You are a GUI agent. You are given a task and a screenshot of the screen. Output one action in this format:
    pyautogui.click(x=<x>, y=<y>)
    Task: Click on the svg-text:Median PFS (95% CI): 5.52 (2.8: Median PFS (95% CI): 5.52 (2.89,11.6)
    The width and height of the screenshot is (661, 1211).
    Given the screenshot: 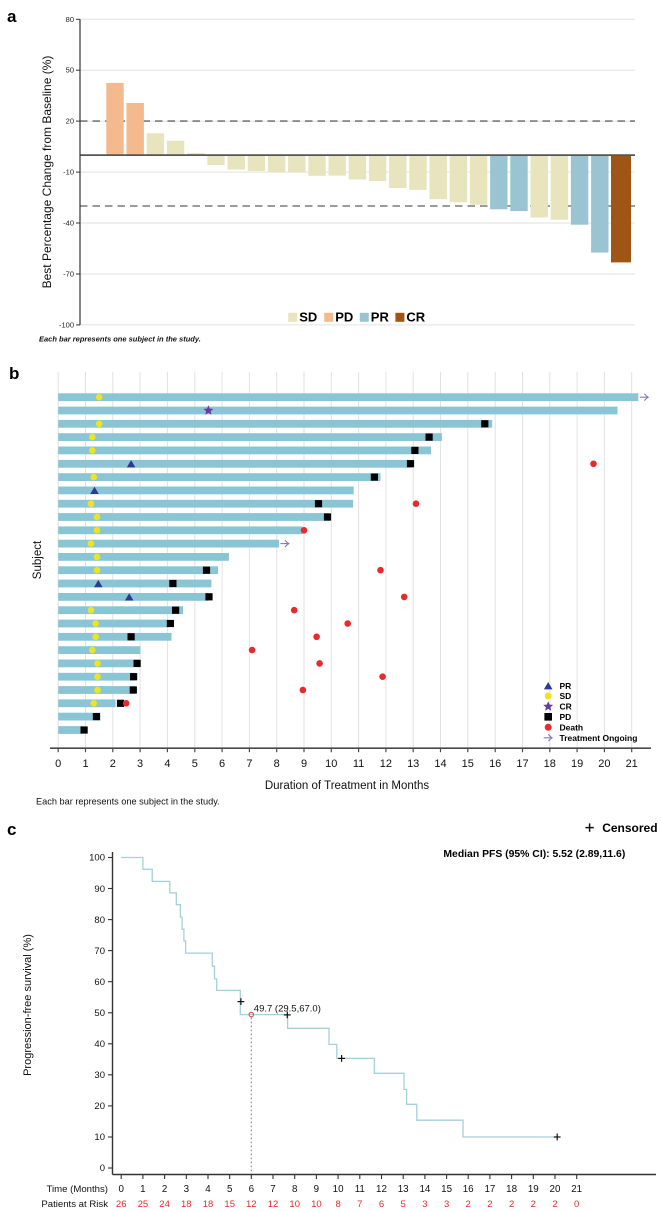 What is the action you would take?
    pyautogui.click(x=534, y=854)
    